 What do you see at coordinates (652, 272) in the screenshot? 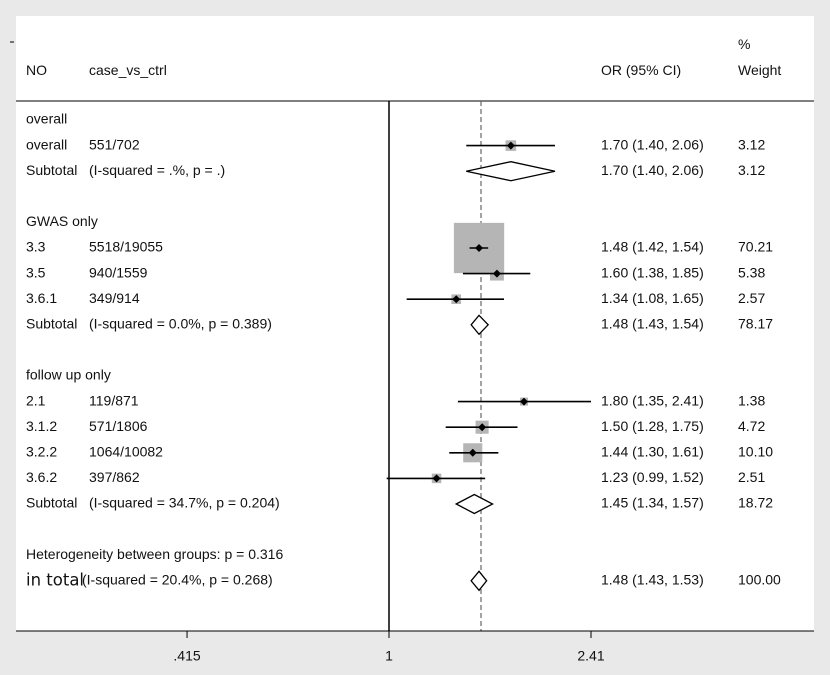
I see `row-or-ci: 1.60 (1.38, 1.85)` at bounding box center [652, 272].